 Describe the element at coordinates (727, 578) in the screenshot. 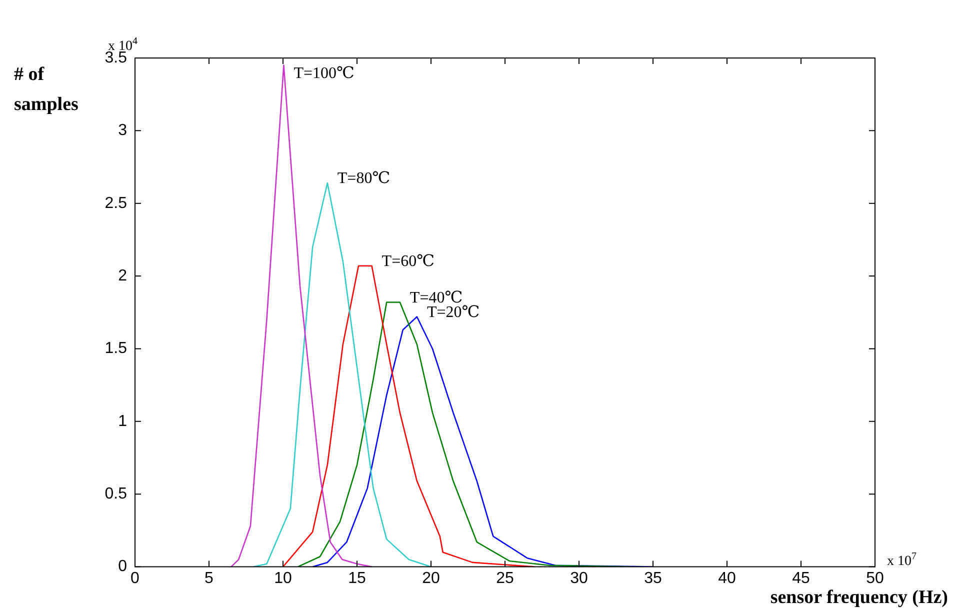

I see `x-tick-label: 40` at that location.